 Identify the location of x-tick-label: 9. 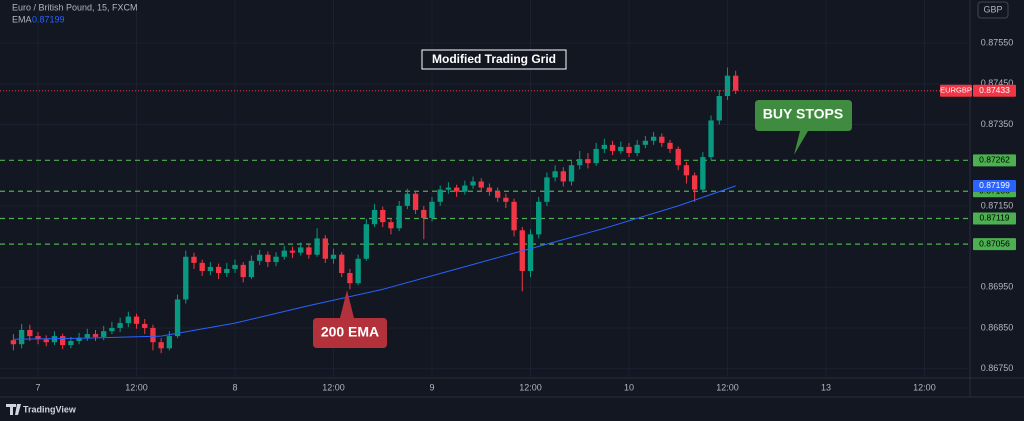
(431, 387).